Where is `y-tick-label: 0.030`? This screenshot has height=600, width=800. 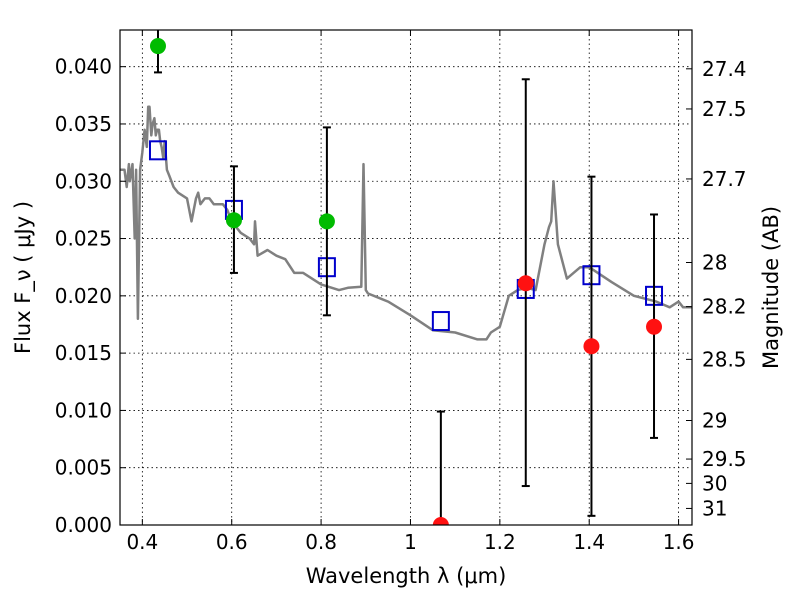
y-tick-label: 0.030 is located at coordinates (83, 181).